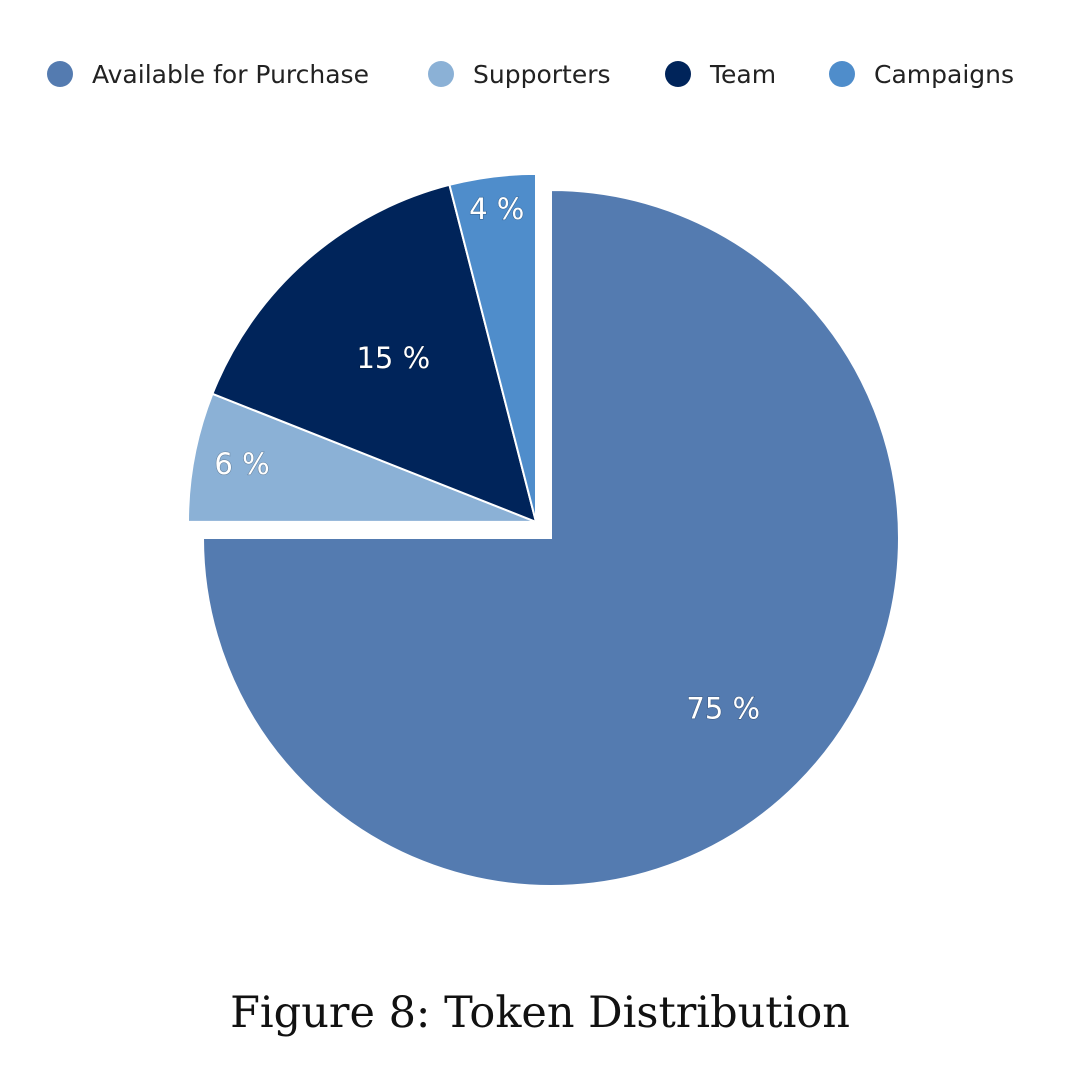 The width and height of the screenshot is (1080, 1087). Describe the element at coordinates (842, 74) in the screenshot. I see `legend-swatch-campaigns` at that location.